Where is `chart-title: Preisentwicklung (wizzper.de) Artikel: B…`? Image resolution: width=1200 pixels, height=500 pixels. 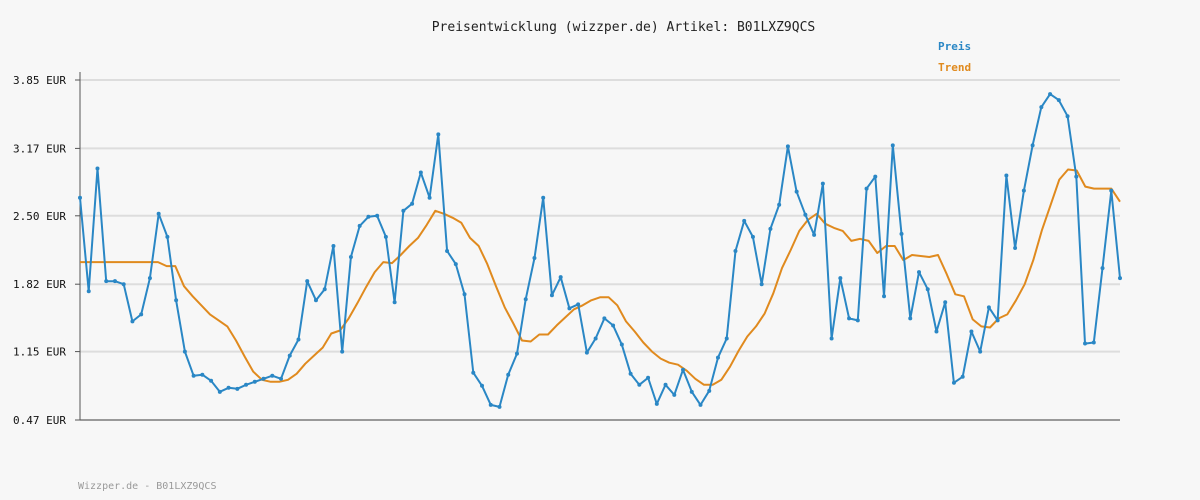 chart-title: Preisentwicklung (wizzper.de) Artikel: B… is located at coordinates (623, 27).